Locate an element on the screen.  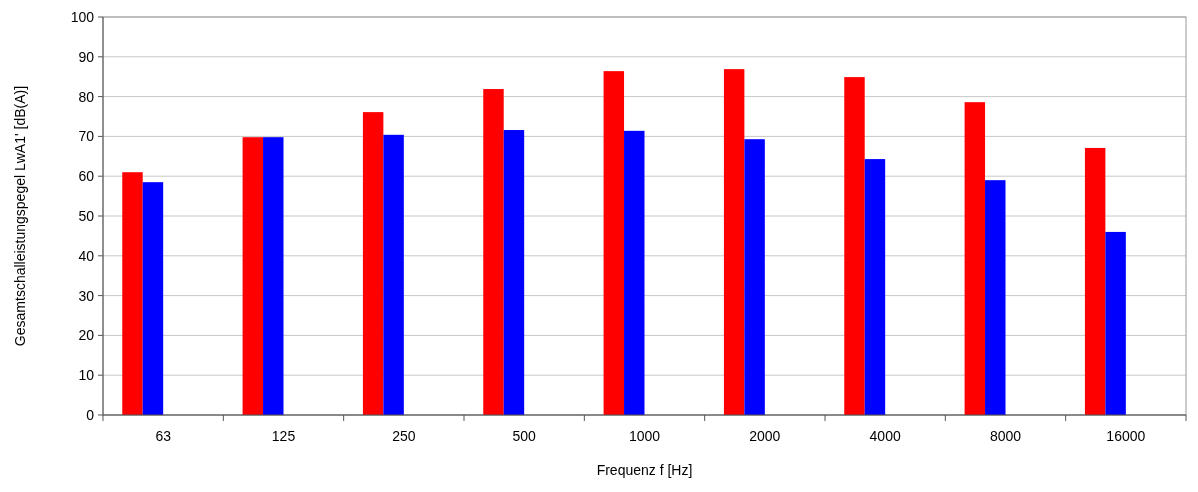
x-tick-label: 8000 is located at coordinates (1005, 436).